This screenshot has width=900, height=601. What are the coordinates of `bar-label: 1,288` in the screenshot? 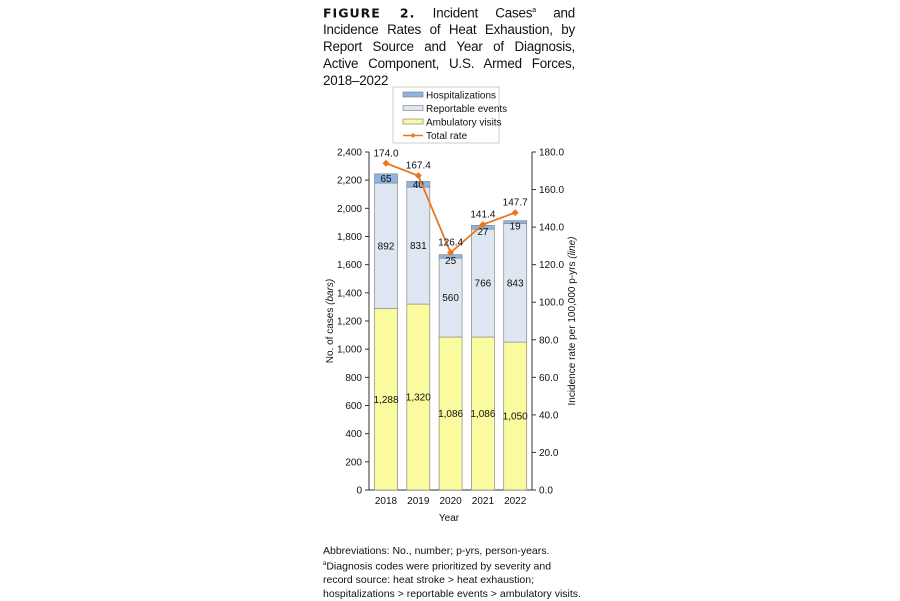 It's located at (385, 400).